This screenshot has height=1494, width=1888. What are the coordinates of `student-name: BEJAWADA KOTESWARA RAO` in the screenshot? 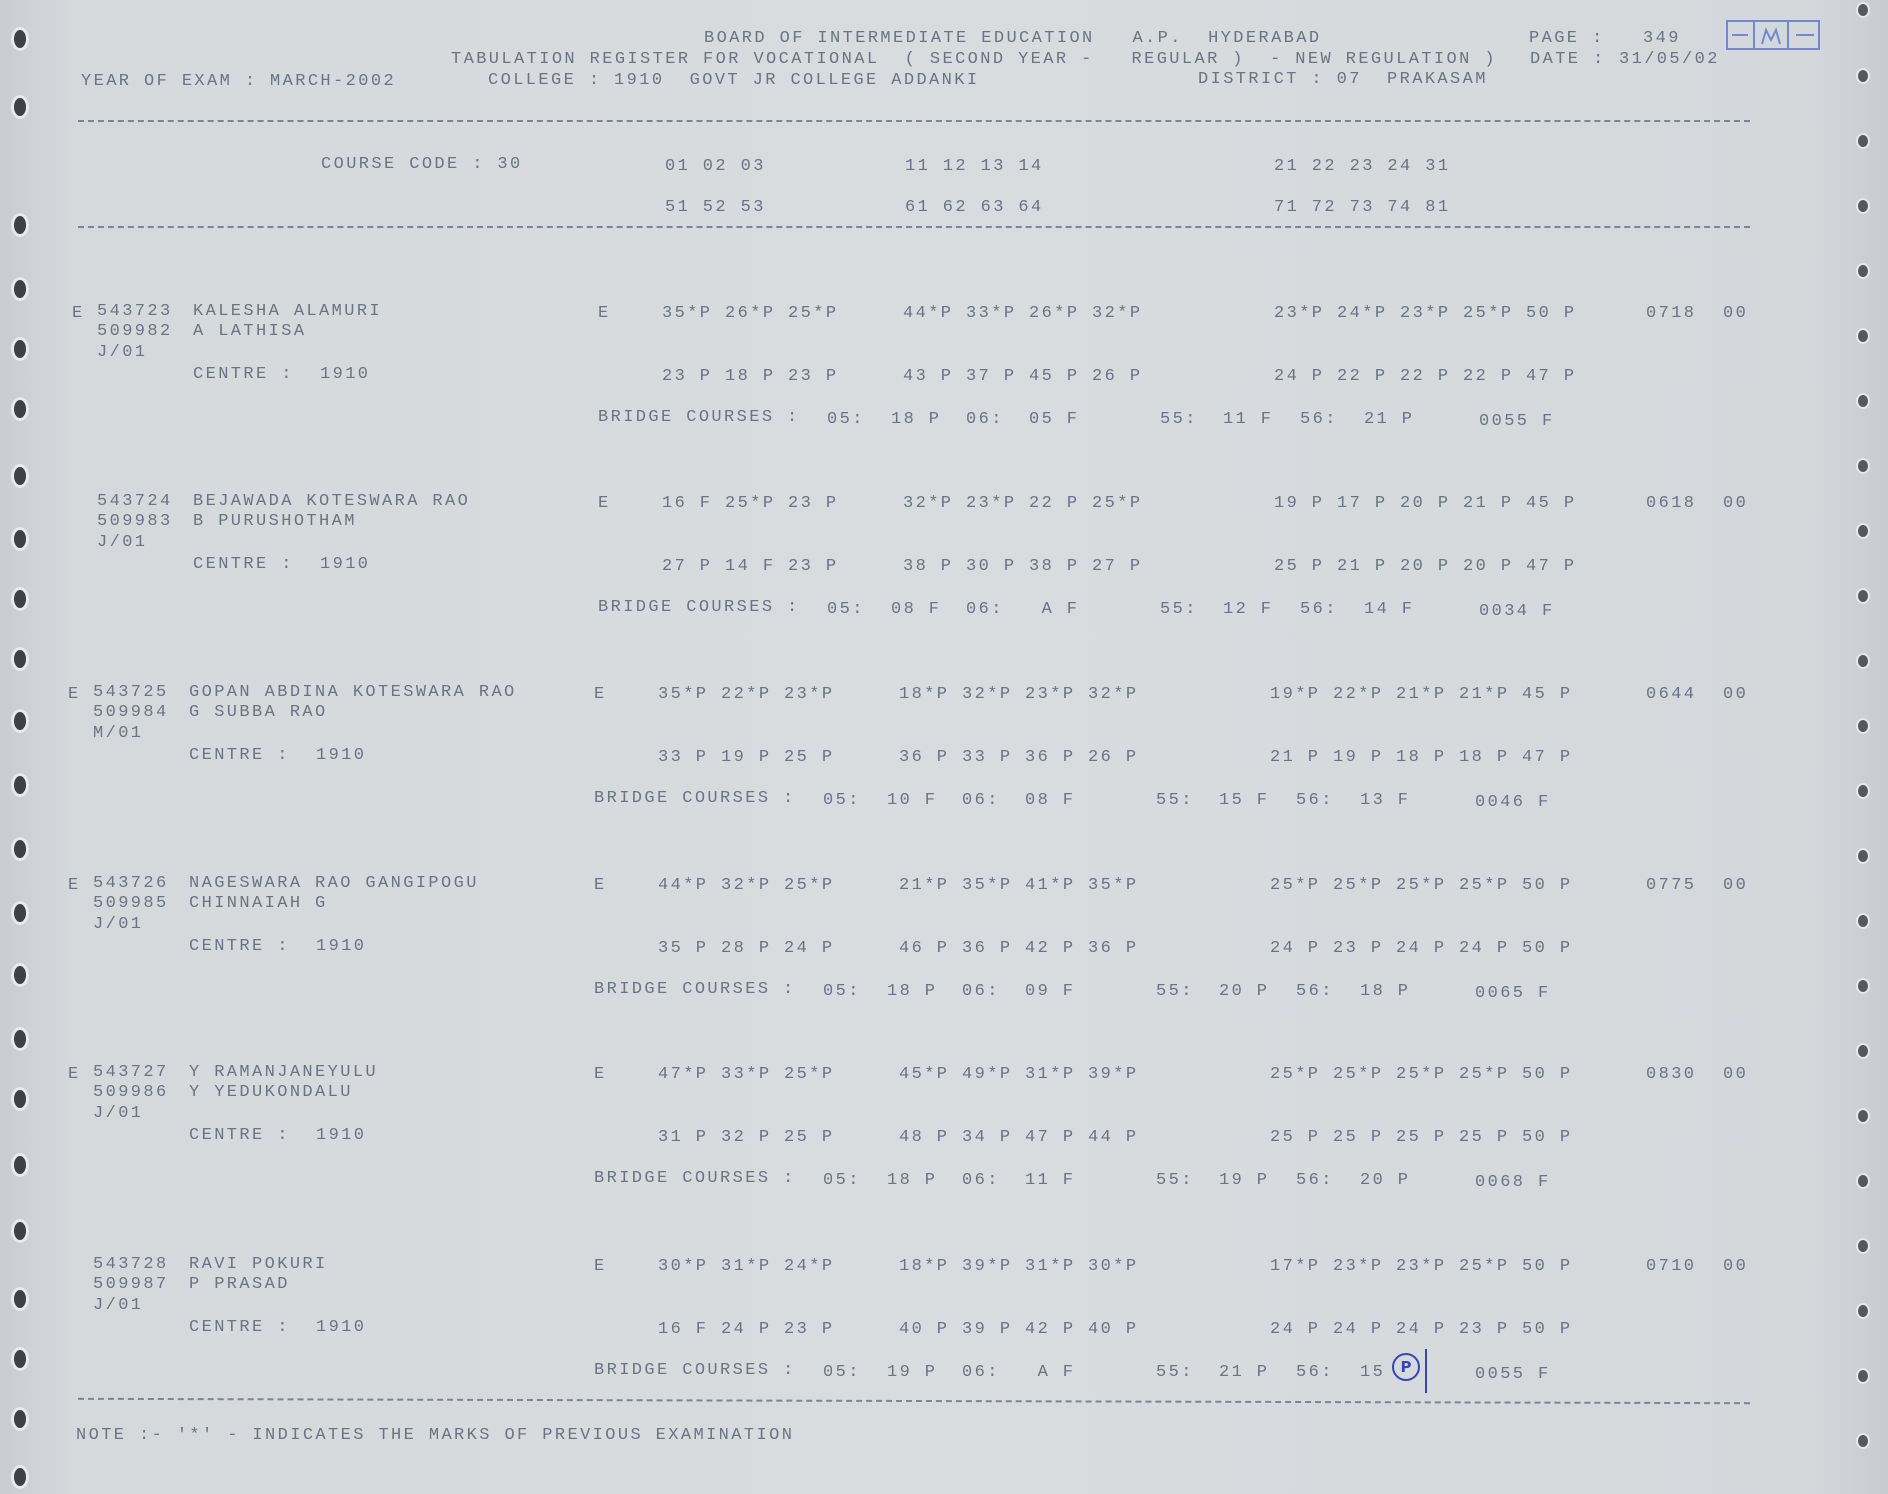 It's located at (332, 501).